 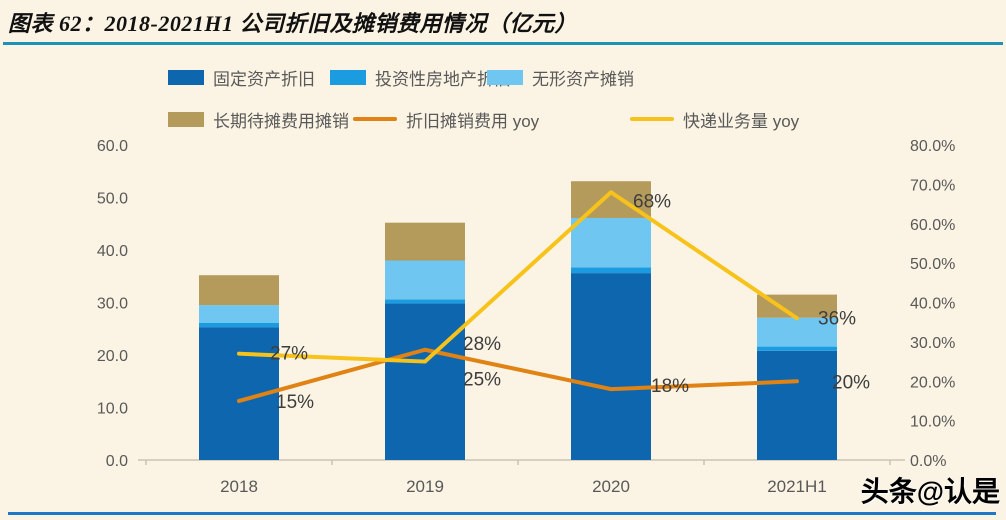 What do you see at coordinates (670, 386) in the screenshot?
I see `point-value-label: 18%` at bounding box center [670, 386].